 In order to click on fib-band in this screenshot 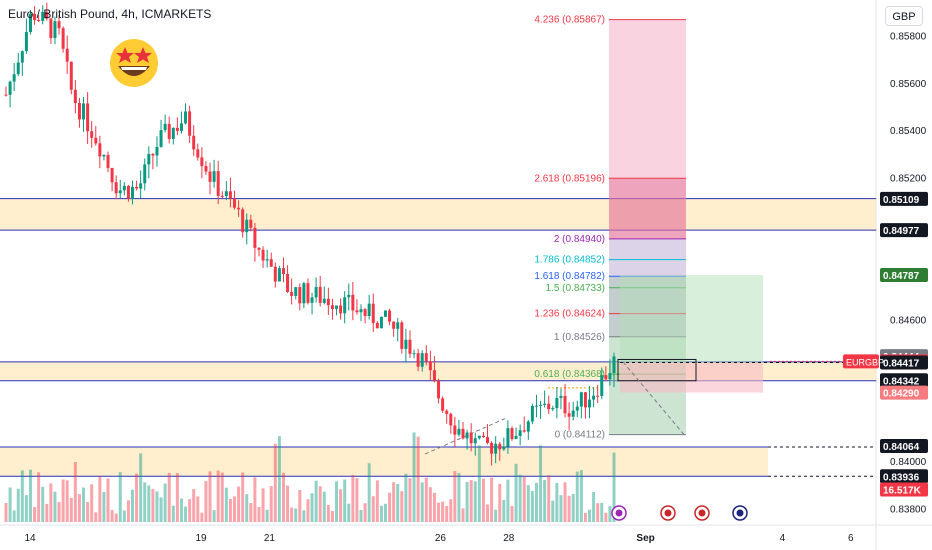, I will do `click(647, 208)`.